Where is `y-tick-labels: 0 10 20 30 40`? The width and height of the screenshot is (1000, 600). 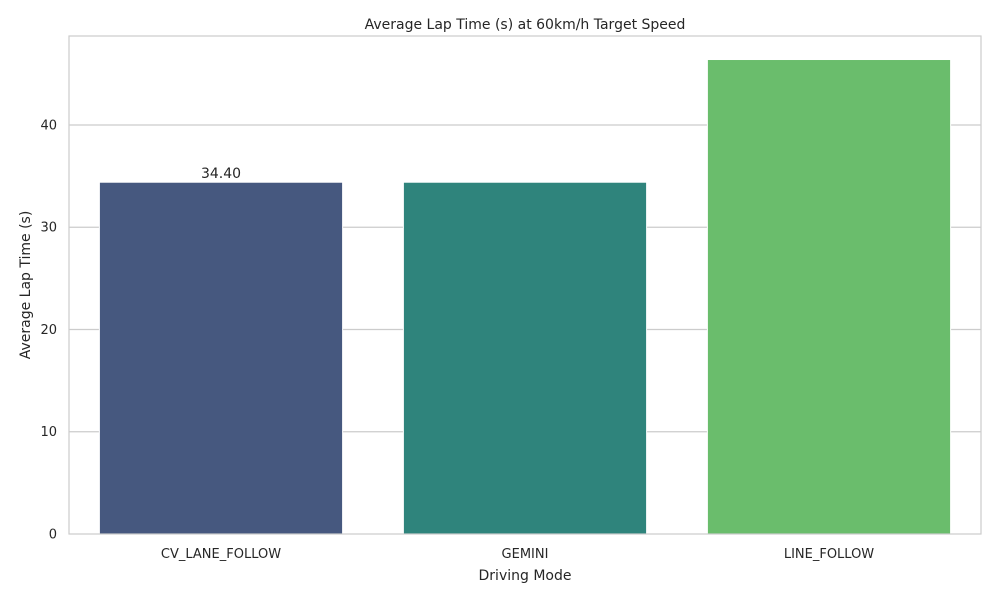
y-tick-labels: 0 10 20 30 40 is located at coordinates (48, 330).